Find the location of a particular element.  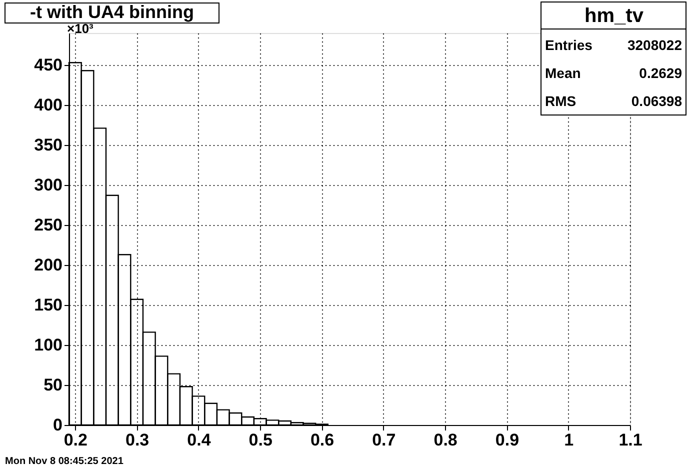

annotation: Mean is located at coordinates (563, 73).